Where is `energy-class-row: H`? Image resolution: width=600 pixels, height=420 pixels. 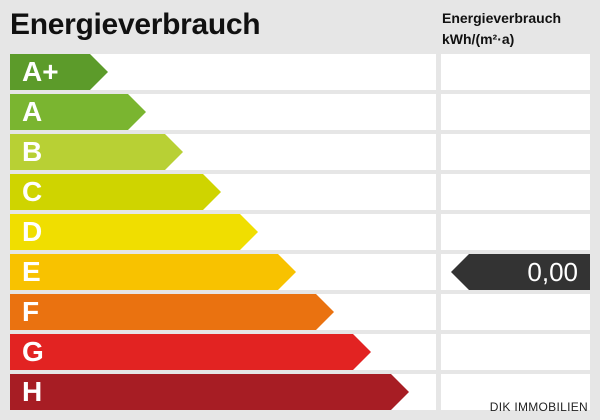
energy-class-row: H is located at coordinates (300, 392).